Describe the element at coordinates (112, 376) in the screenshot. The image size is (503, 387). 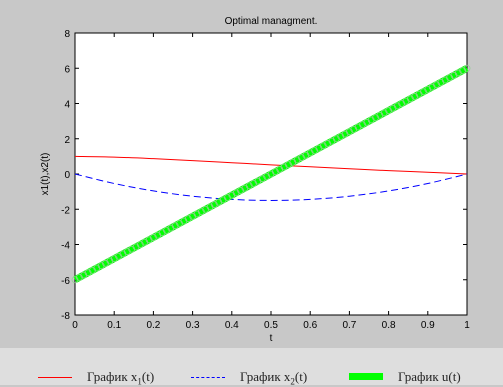
I see `legend-label-prefix: График x` at that location.